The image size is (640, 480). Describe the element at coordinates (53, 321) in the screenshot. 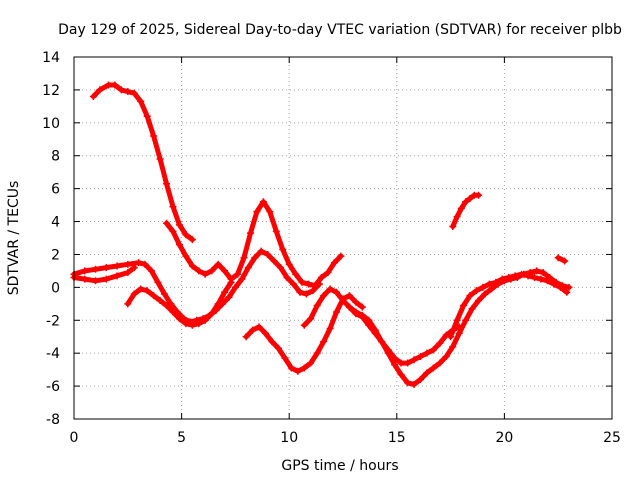

I see `y-tick-label: -2` at that location.